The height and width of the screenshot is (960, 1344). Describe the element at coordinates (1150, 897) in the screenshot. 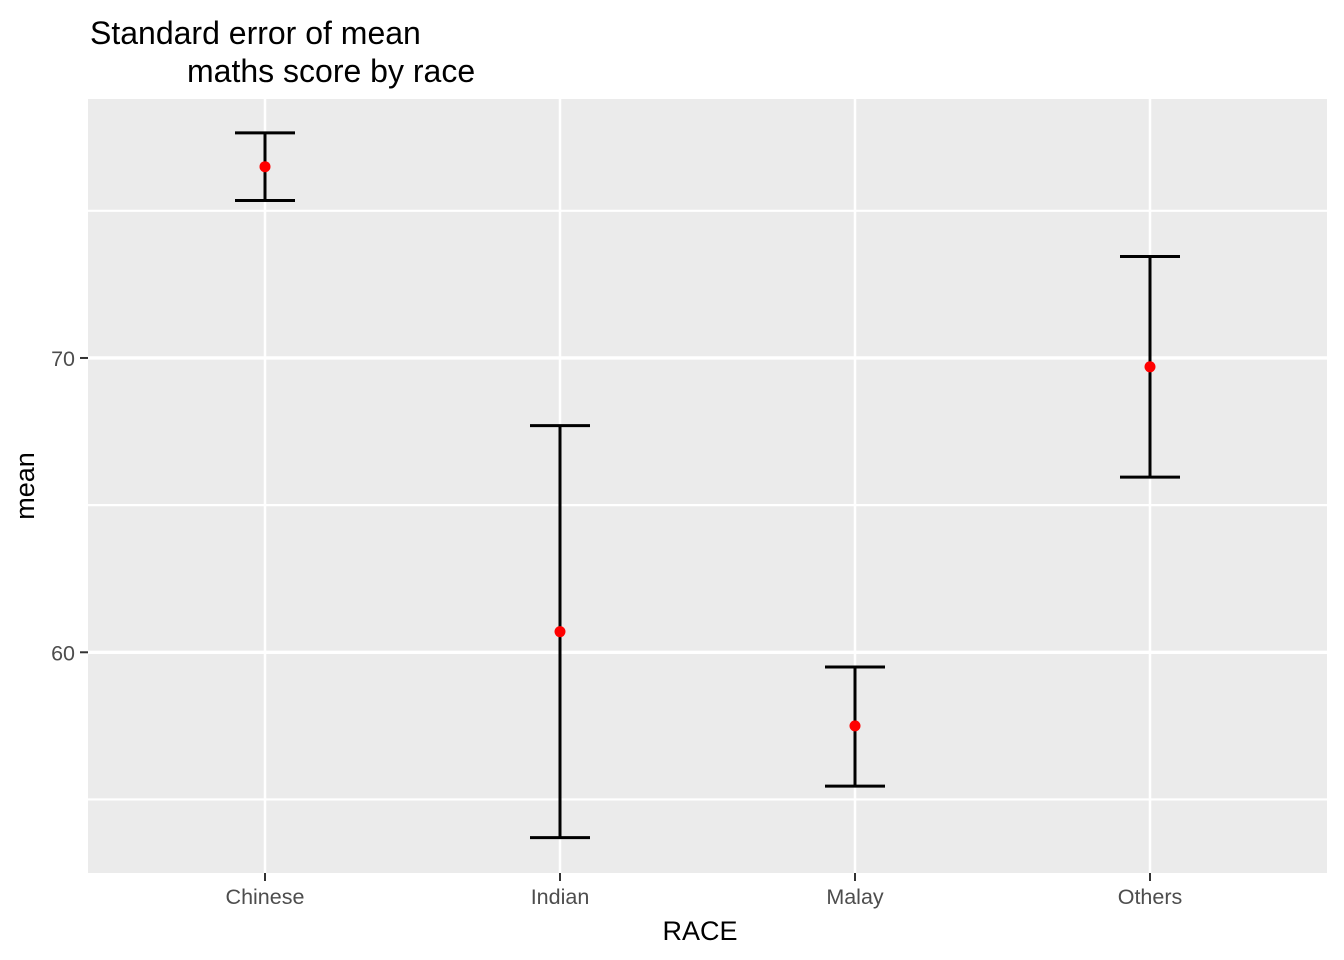

I see `x-tick-label-others: Others` at that location.